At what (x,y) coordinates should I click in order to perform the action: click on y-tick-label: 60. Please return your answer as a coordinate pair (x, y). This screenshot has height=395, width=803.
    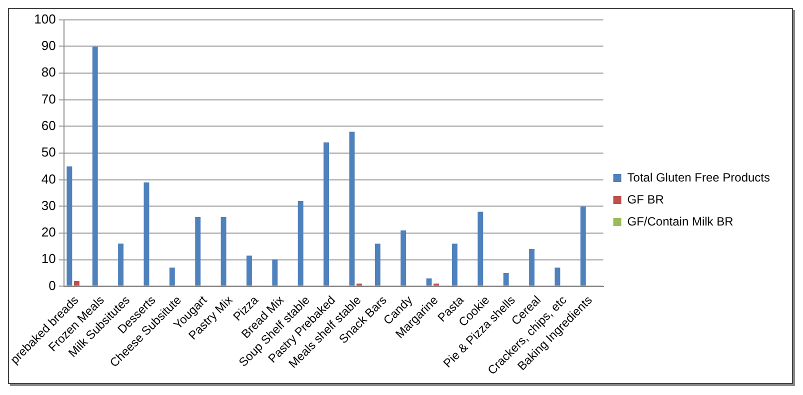
    Looking at the image, I should click on (48, 125).